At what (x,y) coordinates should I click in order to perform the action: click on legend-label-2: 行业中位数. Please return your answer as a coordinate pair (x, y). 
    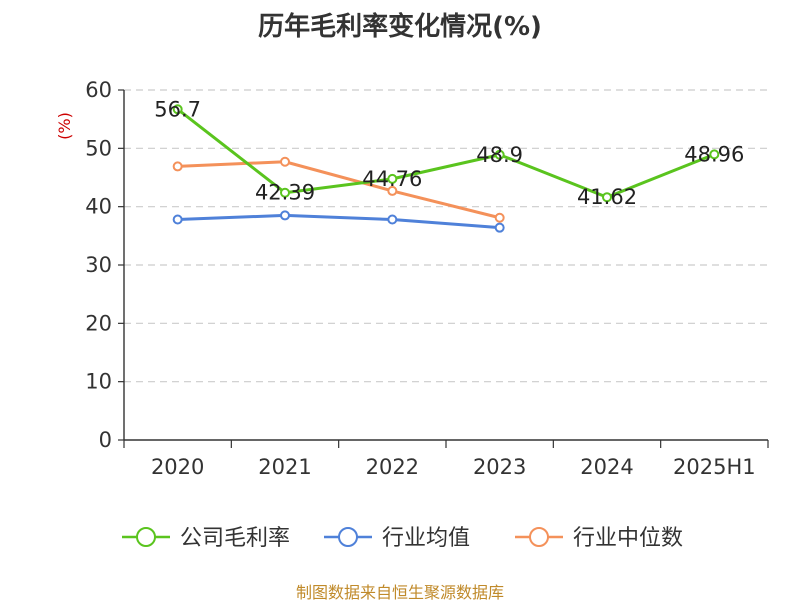
    Looking at the image, I should click on (628, 538).